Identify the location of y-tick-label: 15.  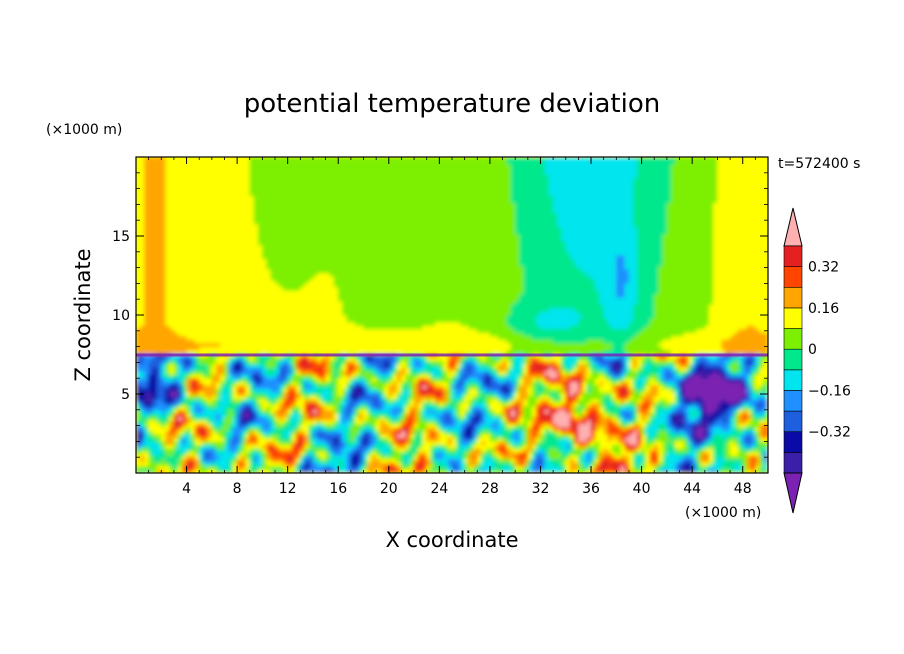
(121, 237).